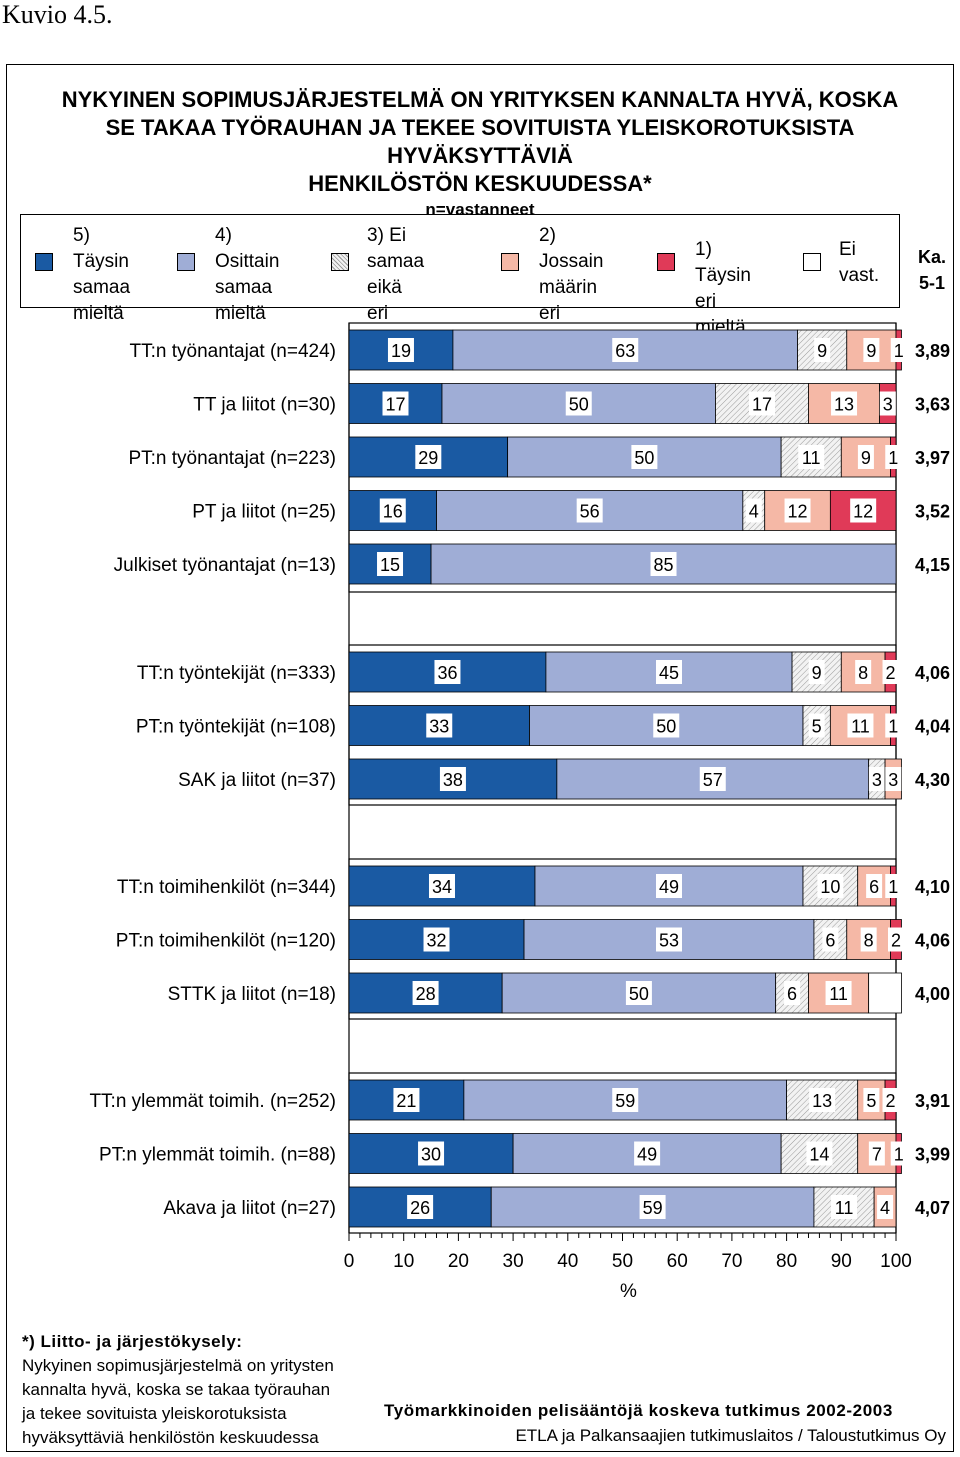 This screenshot has width=960, height=1457. Describe the element at coordinates (844, 405) in the screenshot. I see `data-label: 13` at that location.